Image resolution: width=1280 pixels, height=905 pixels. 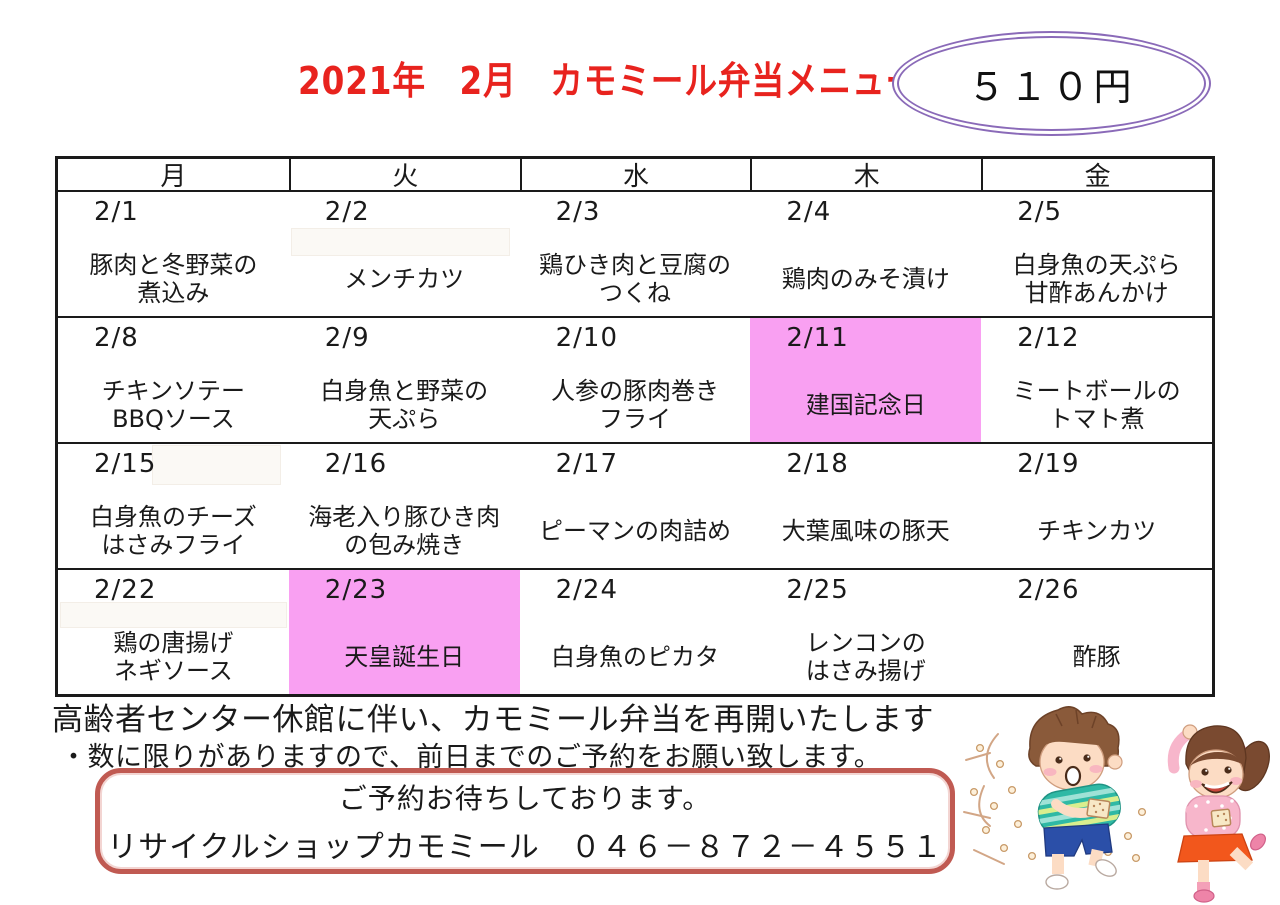 I want to click on menu-item: チキンカツ, so click(x=1096, y=530).